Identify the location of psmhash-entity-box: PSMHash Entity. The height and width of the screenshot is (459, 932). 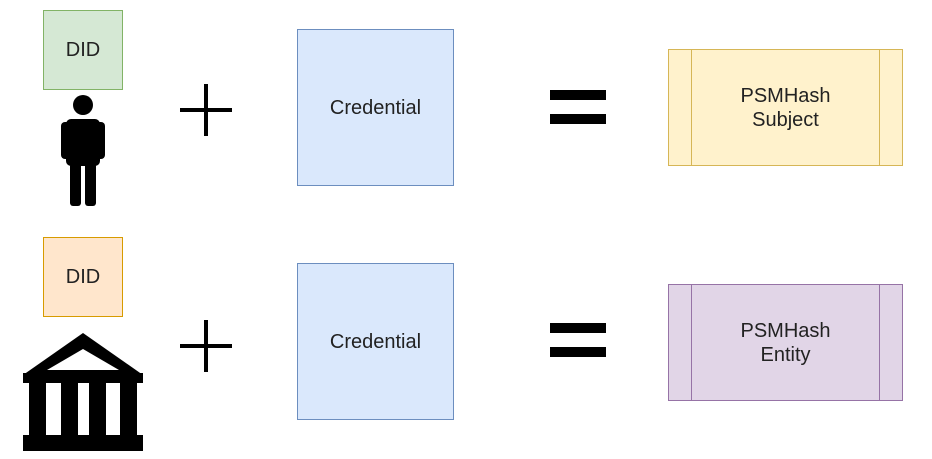
(785, 342).